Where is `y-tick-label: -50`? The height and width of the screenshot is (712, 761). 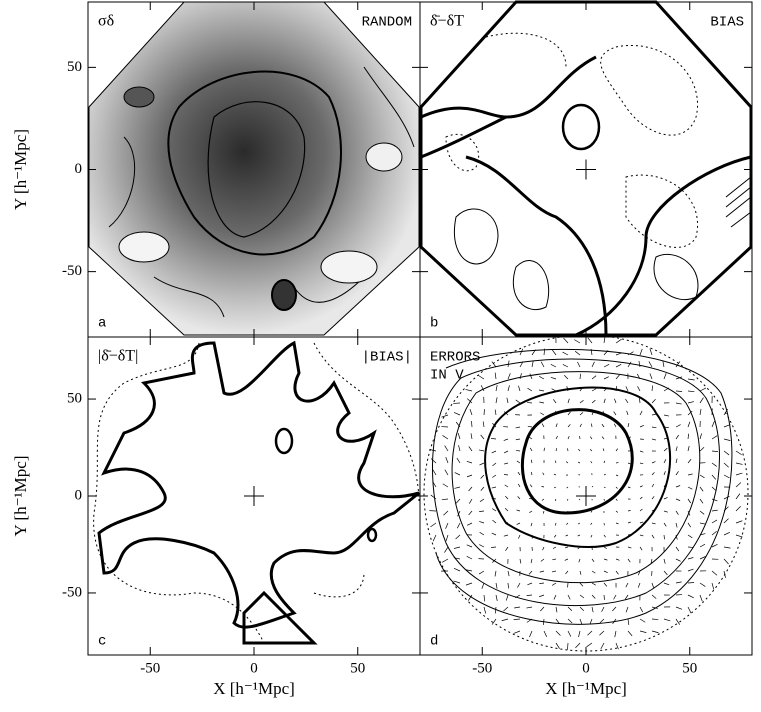
y-tick-label: -50 is located at coordinates (72, 271).